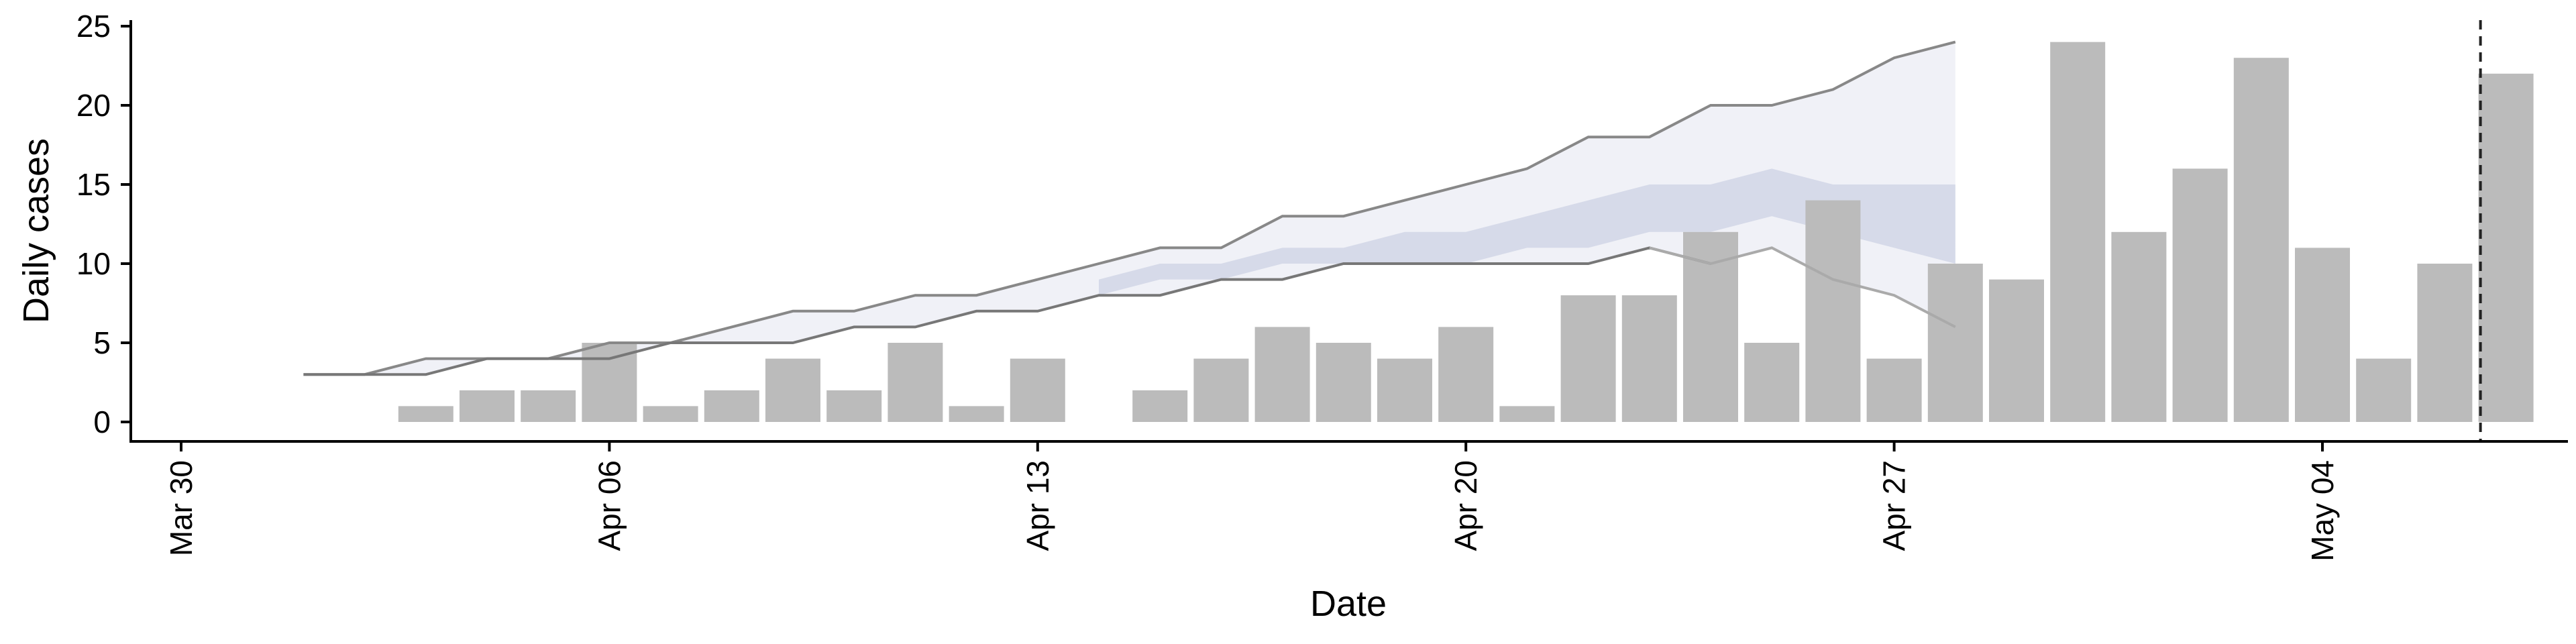  I want to click on x-tick-label: Mar 30, so click(181, 508).